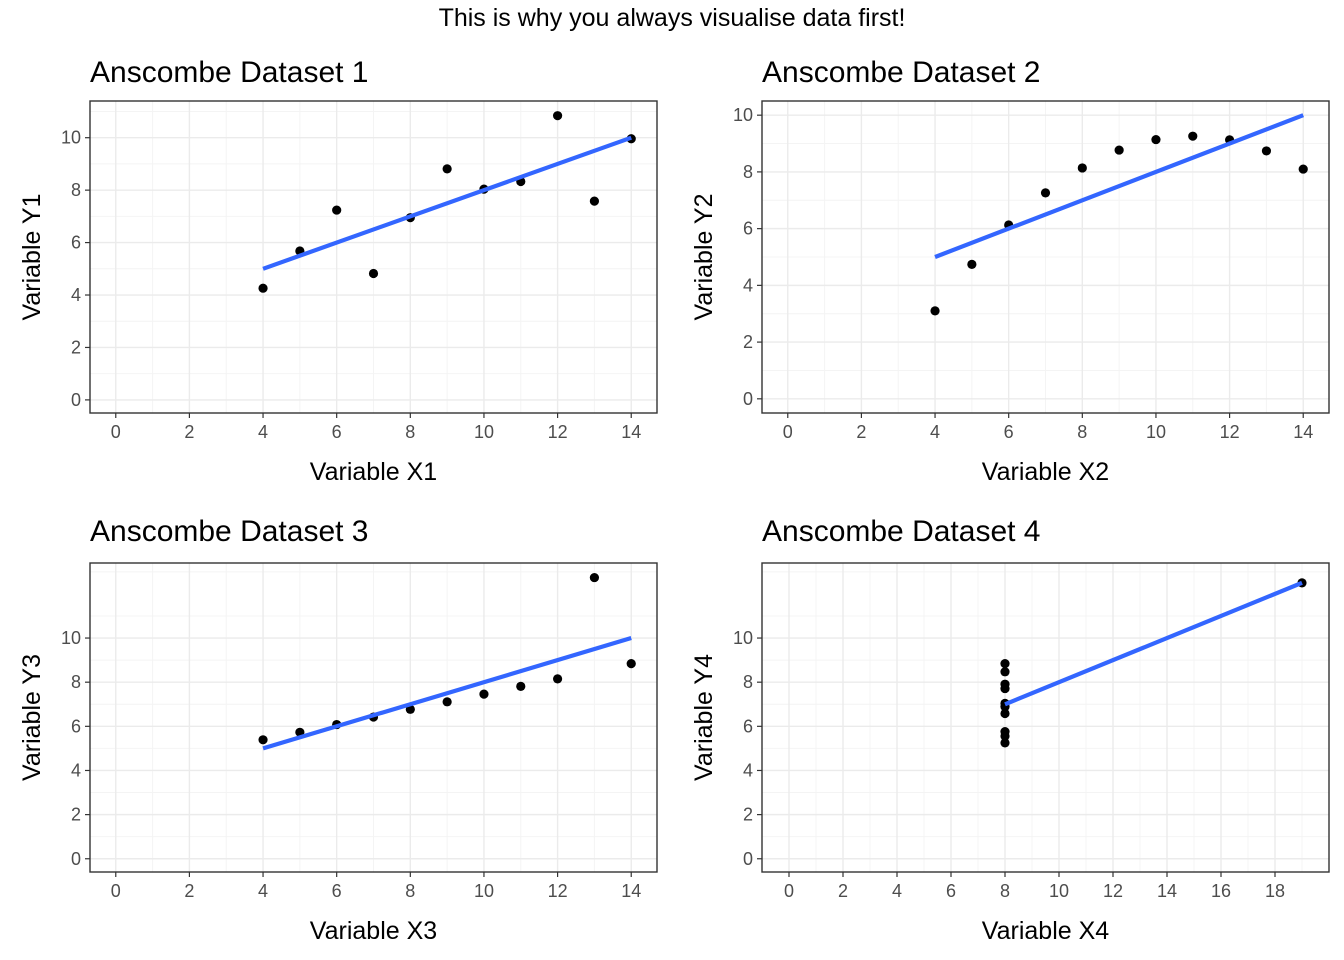 The height and width of the screenshot is (960, 1344). I want to click on y-axis-title: Variable Y3, so click(32, 717).